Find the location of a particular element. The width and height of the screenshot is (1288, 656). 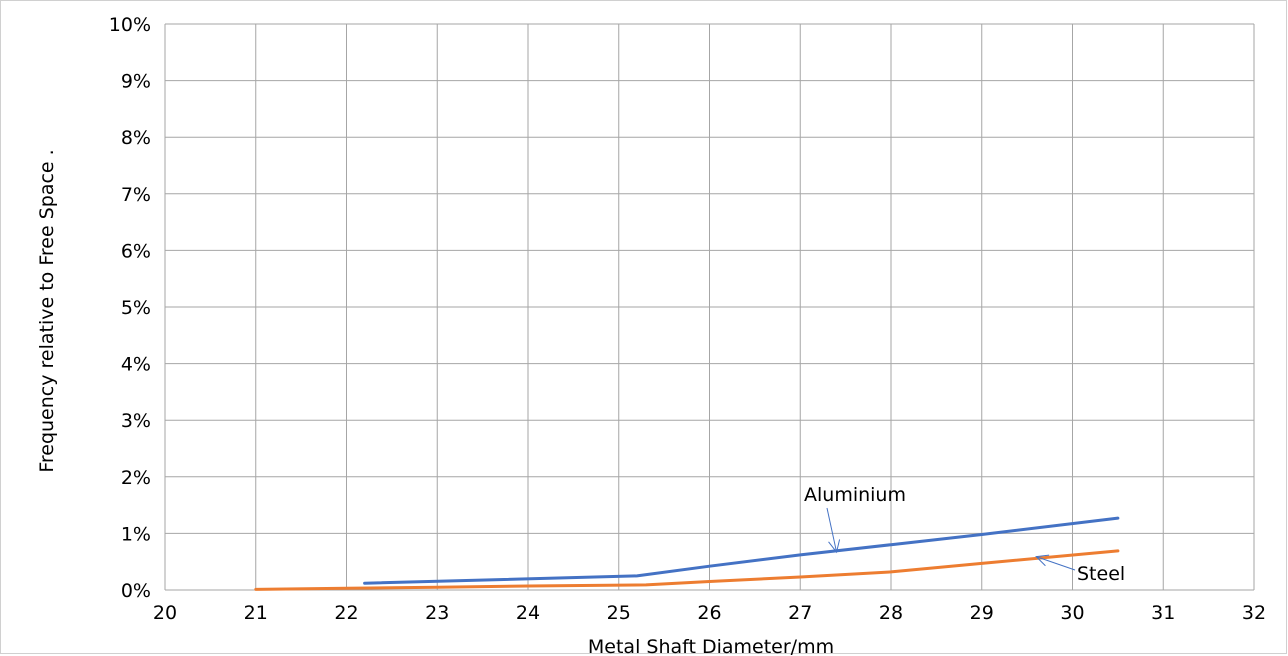

x-tick-label: 27 is located at coordinates (800, 613).